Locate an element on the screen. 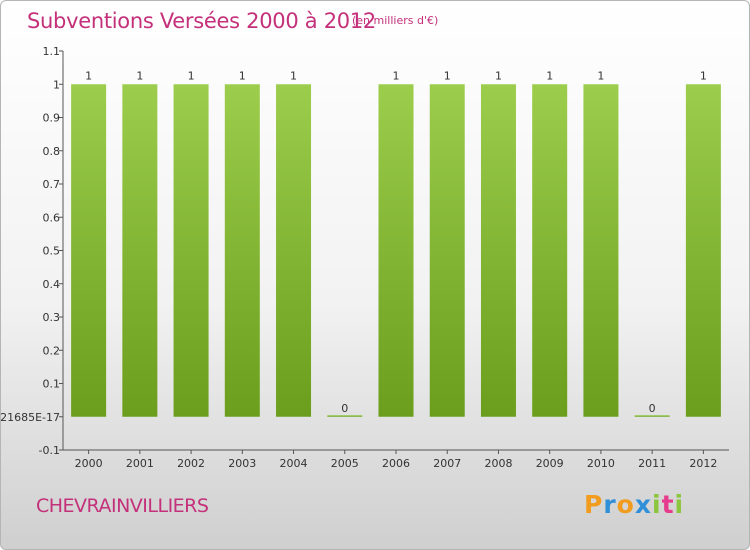 The image size is (750, 550). data-label-2012: 1 is located at coordinates (703, 75).